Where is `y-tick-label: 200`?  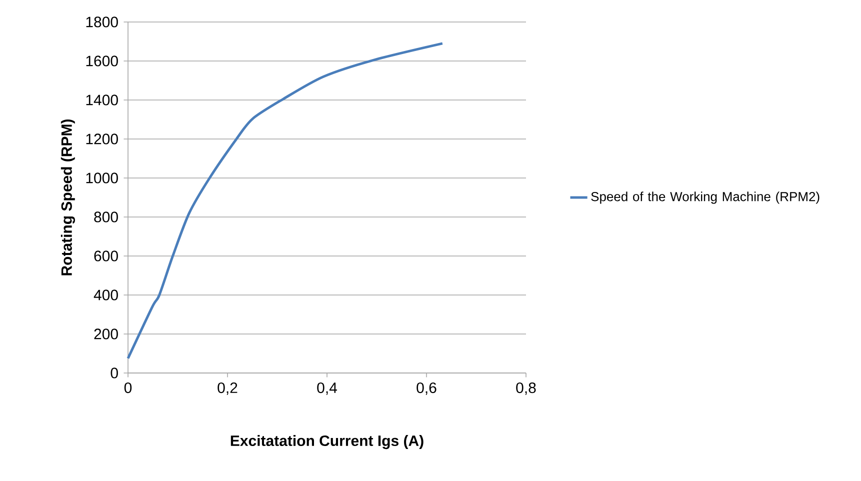 y-tick-label: 200 is located at coordinates (106, 334).